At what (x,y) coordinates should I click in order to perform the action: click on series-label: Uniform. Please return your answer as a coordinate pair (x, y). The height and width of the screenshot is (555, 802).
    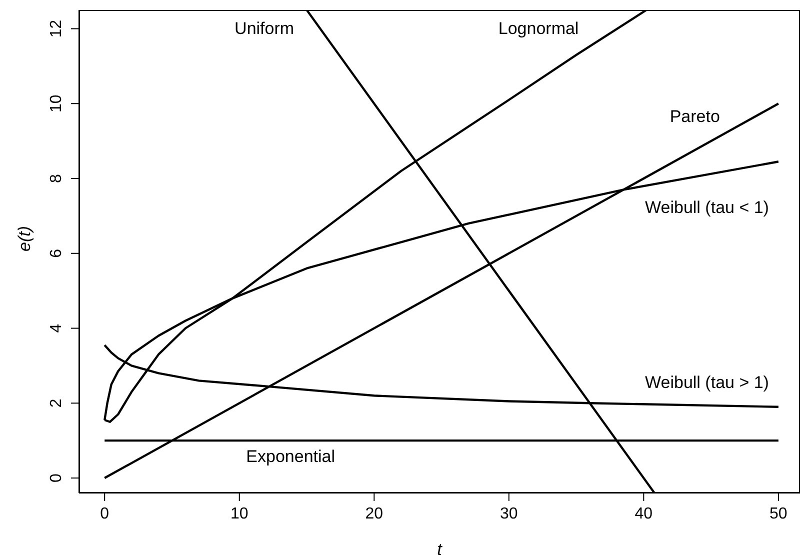
    Looking at the image, I should click on (264, 28).